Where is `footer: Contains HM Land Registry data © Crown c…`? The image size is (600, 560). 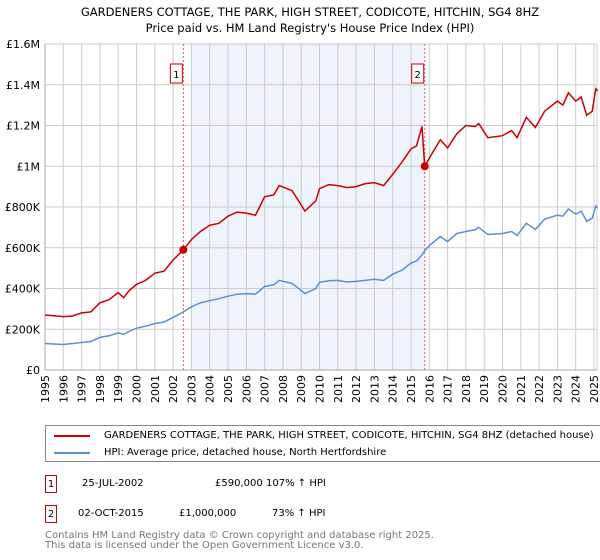
footer: Contains HM Land Registry data © Crown c… is located at coordinates (239, 541).